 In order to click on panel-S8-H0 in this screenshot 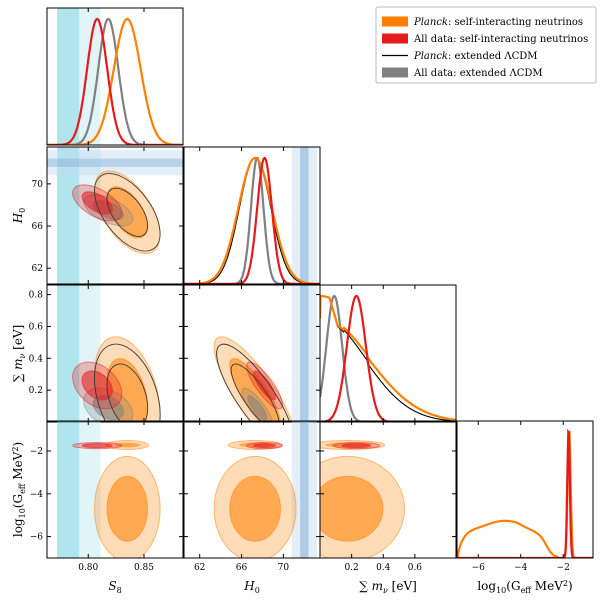, I will do `click(115, 215)`.